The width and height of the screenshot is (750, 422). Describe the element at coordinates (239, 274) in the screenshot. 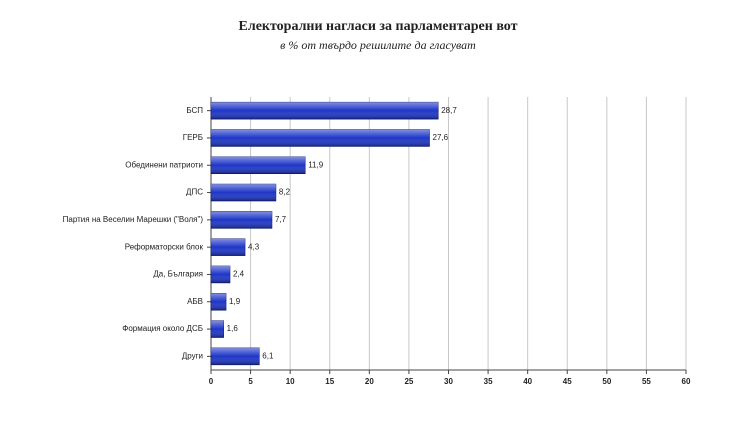

I see `value-label: 2,4` at that location.